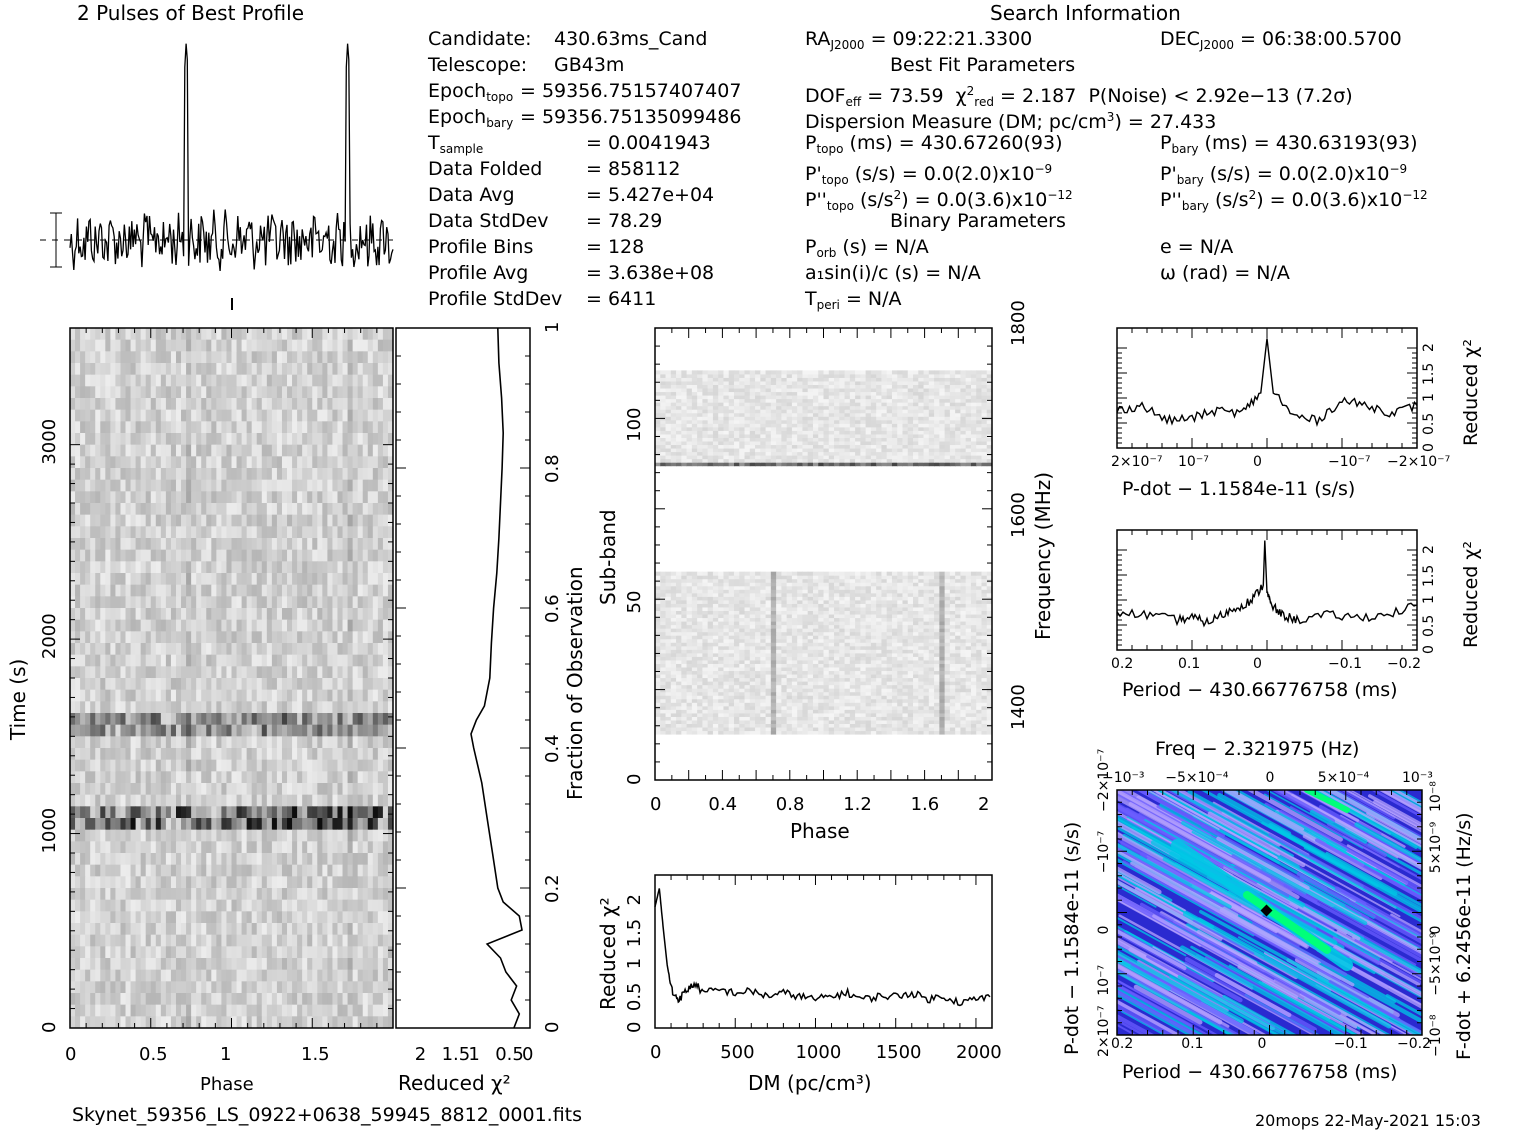 This screenshot has height=1133, width=1517. I want to click on pdot-chi2-plot-ytick: 0, so click(1429, 447).